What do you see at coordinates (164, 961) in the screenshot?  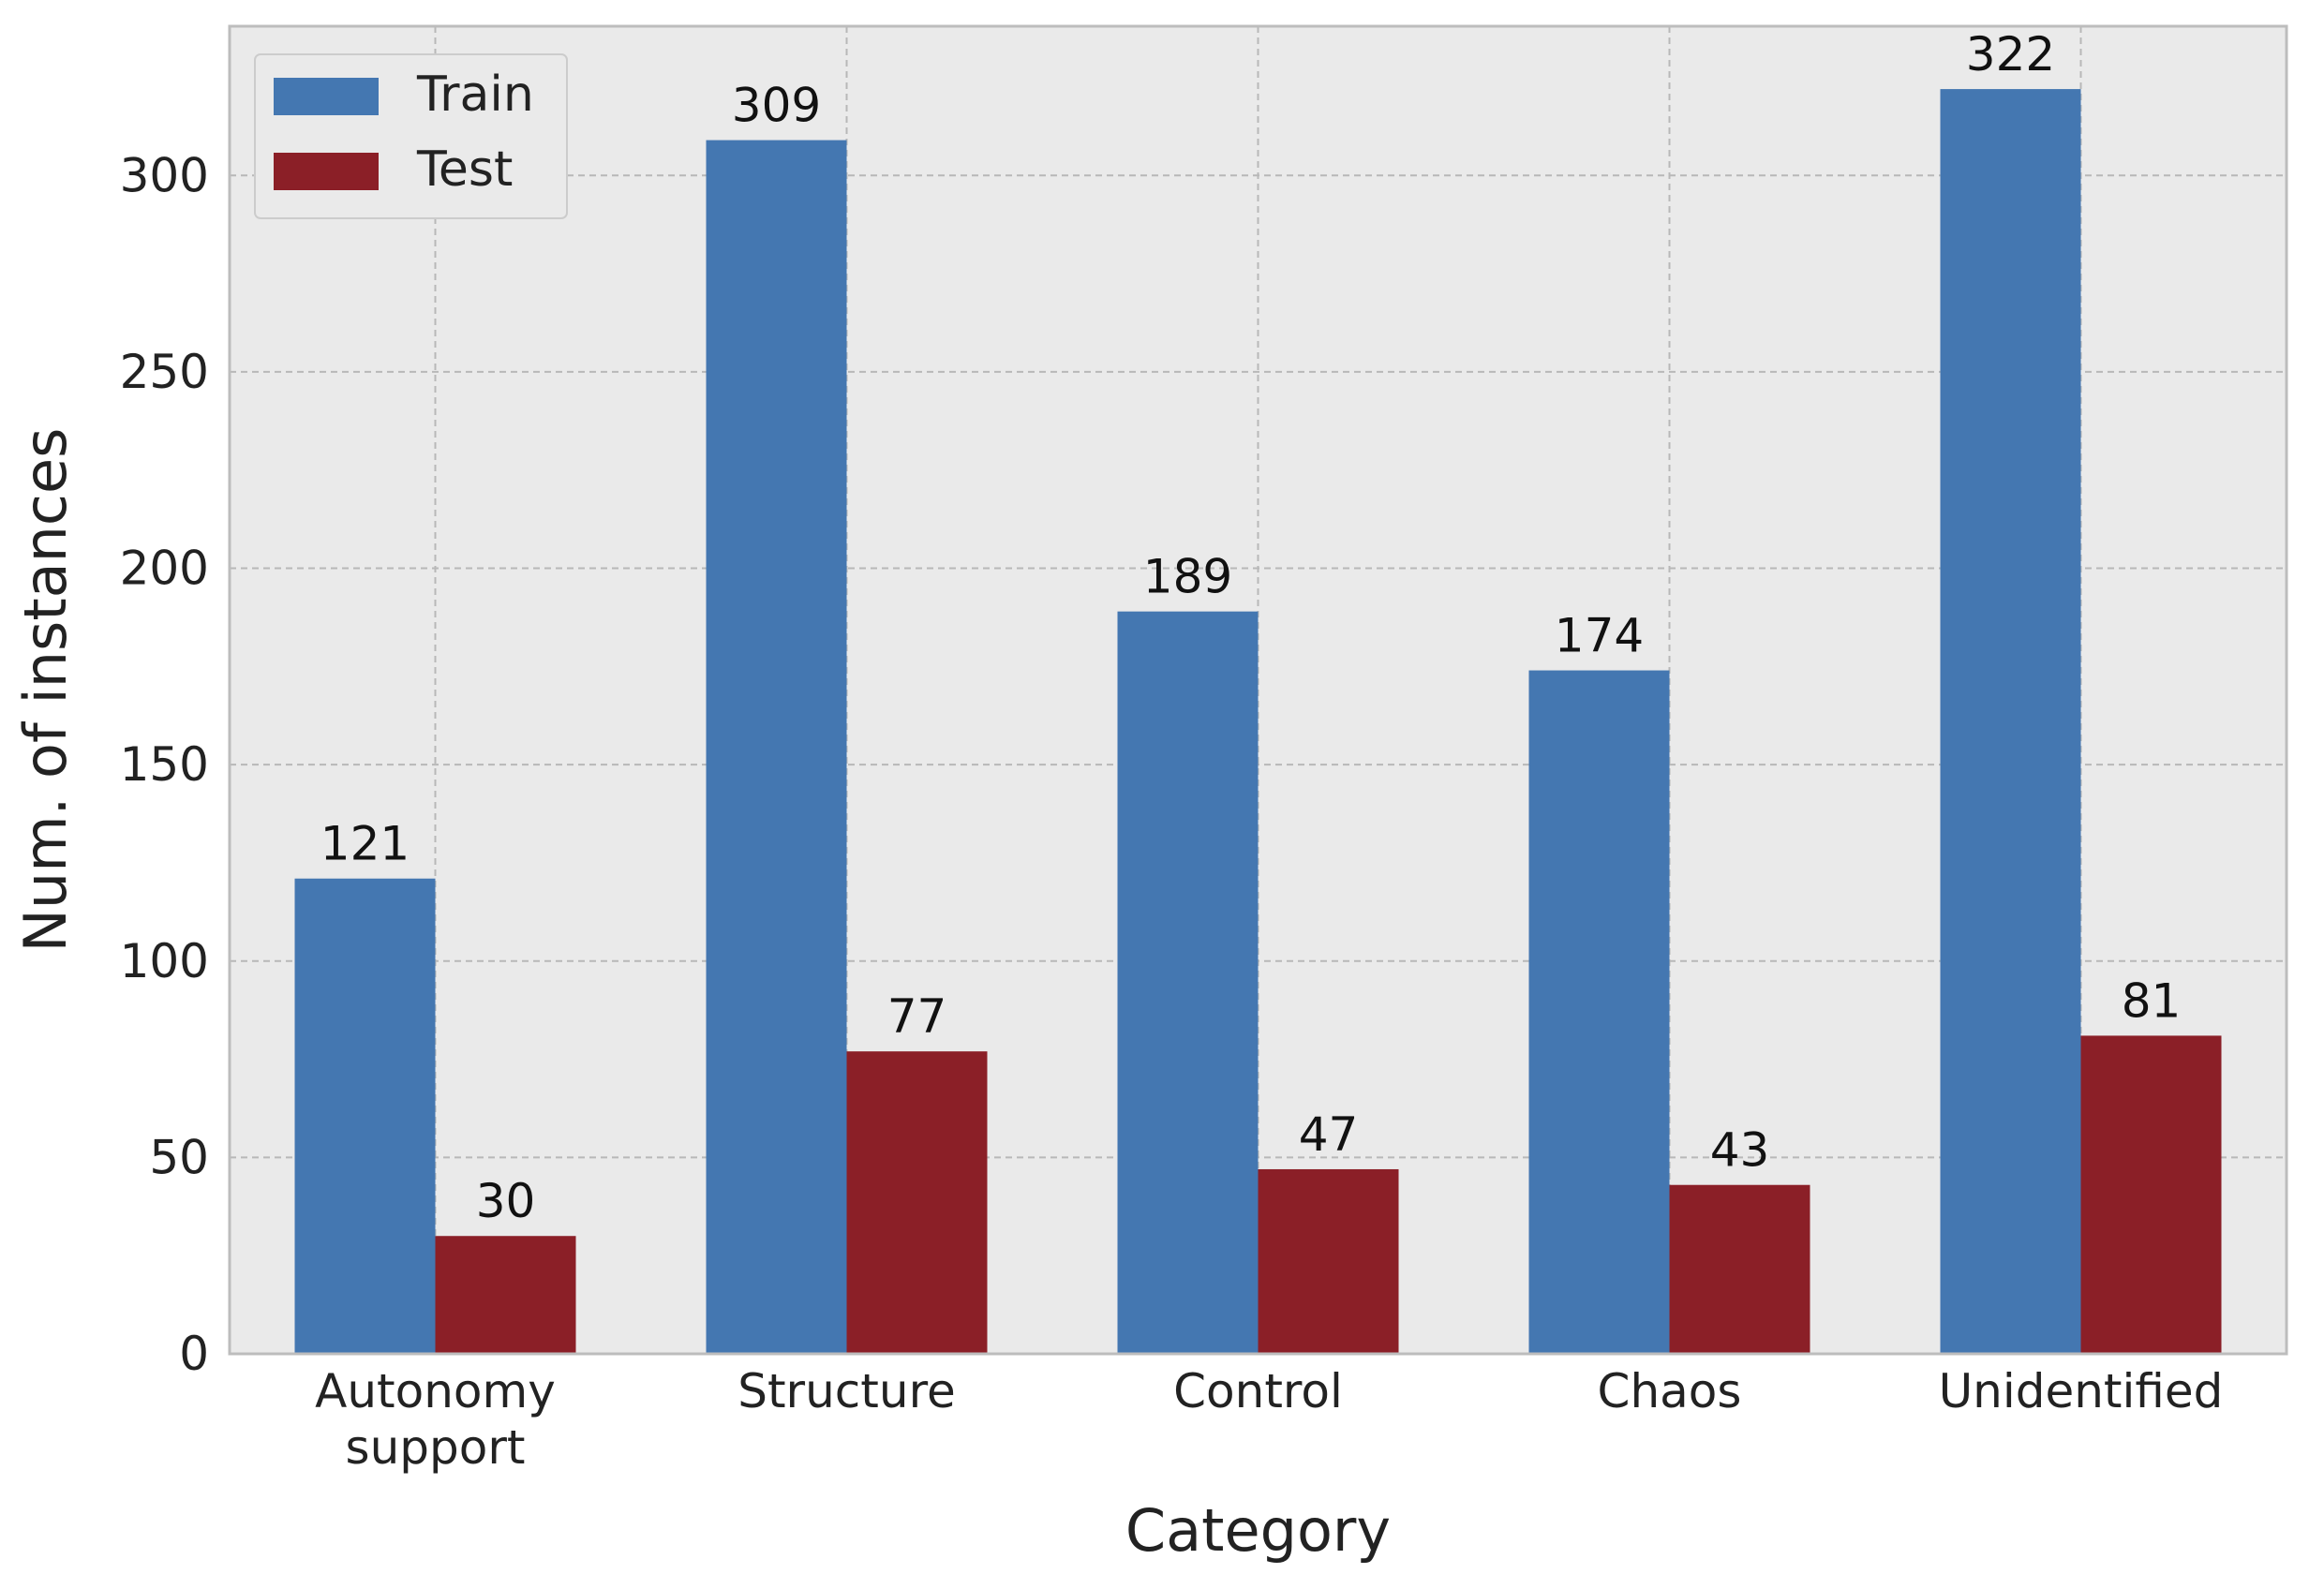 I see `y-tick-label: 100` at bounding box center [164, 961].